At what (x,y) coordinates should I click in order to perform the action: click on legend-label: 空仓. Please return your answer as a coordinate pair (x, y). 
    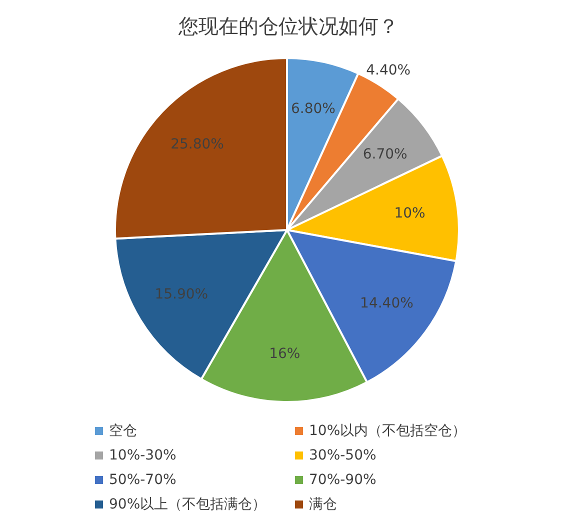
    Looking at the image, I should click on (123, 431).